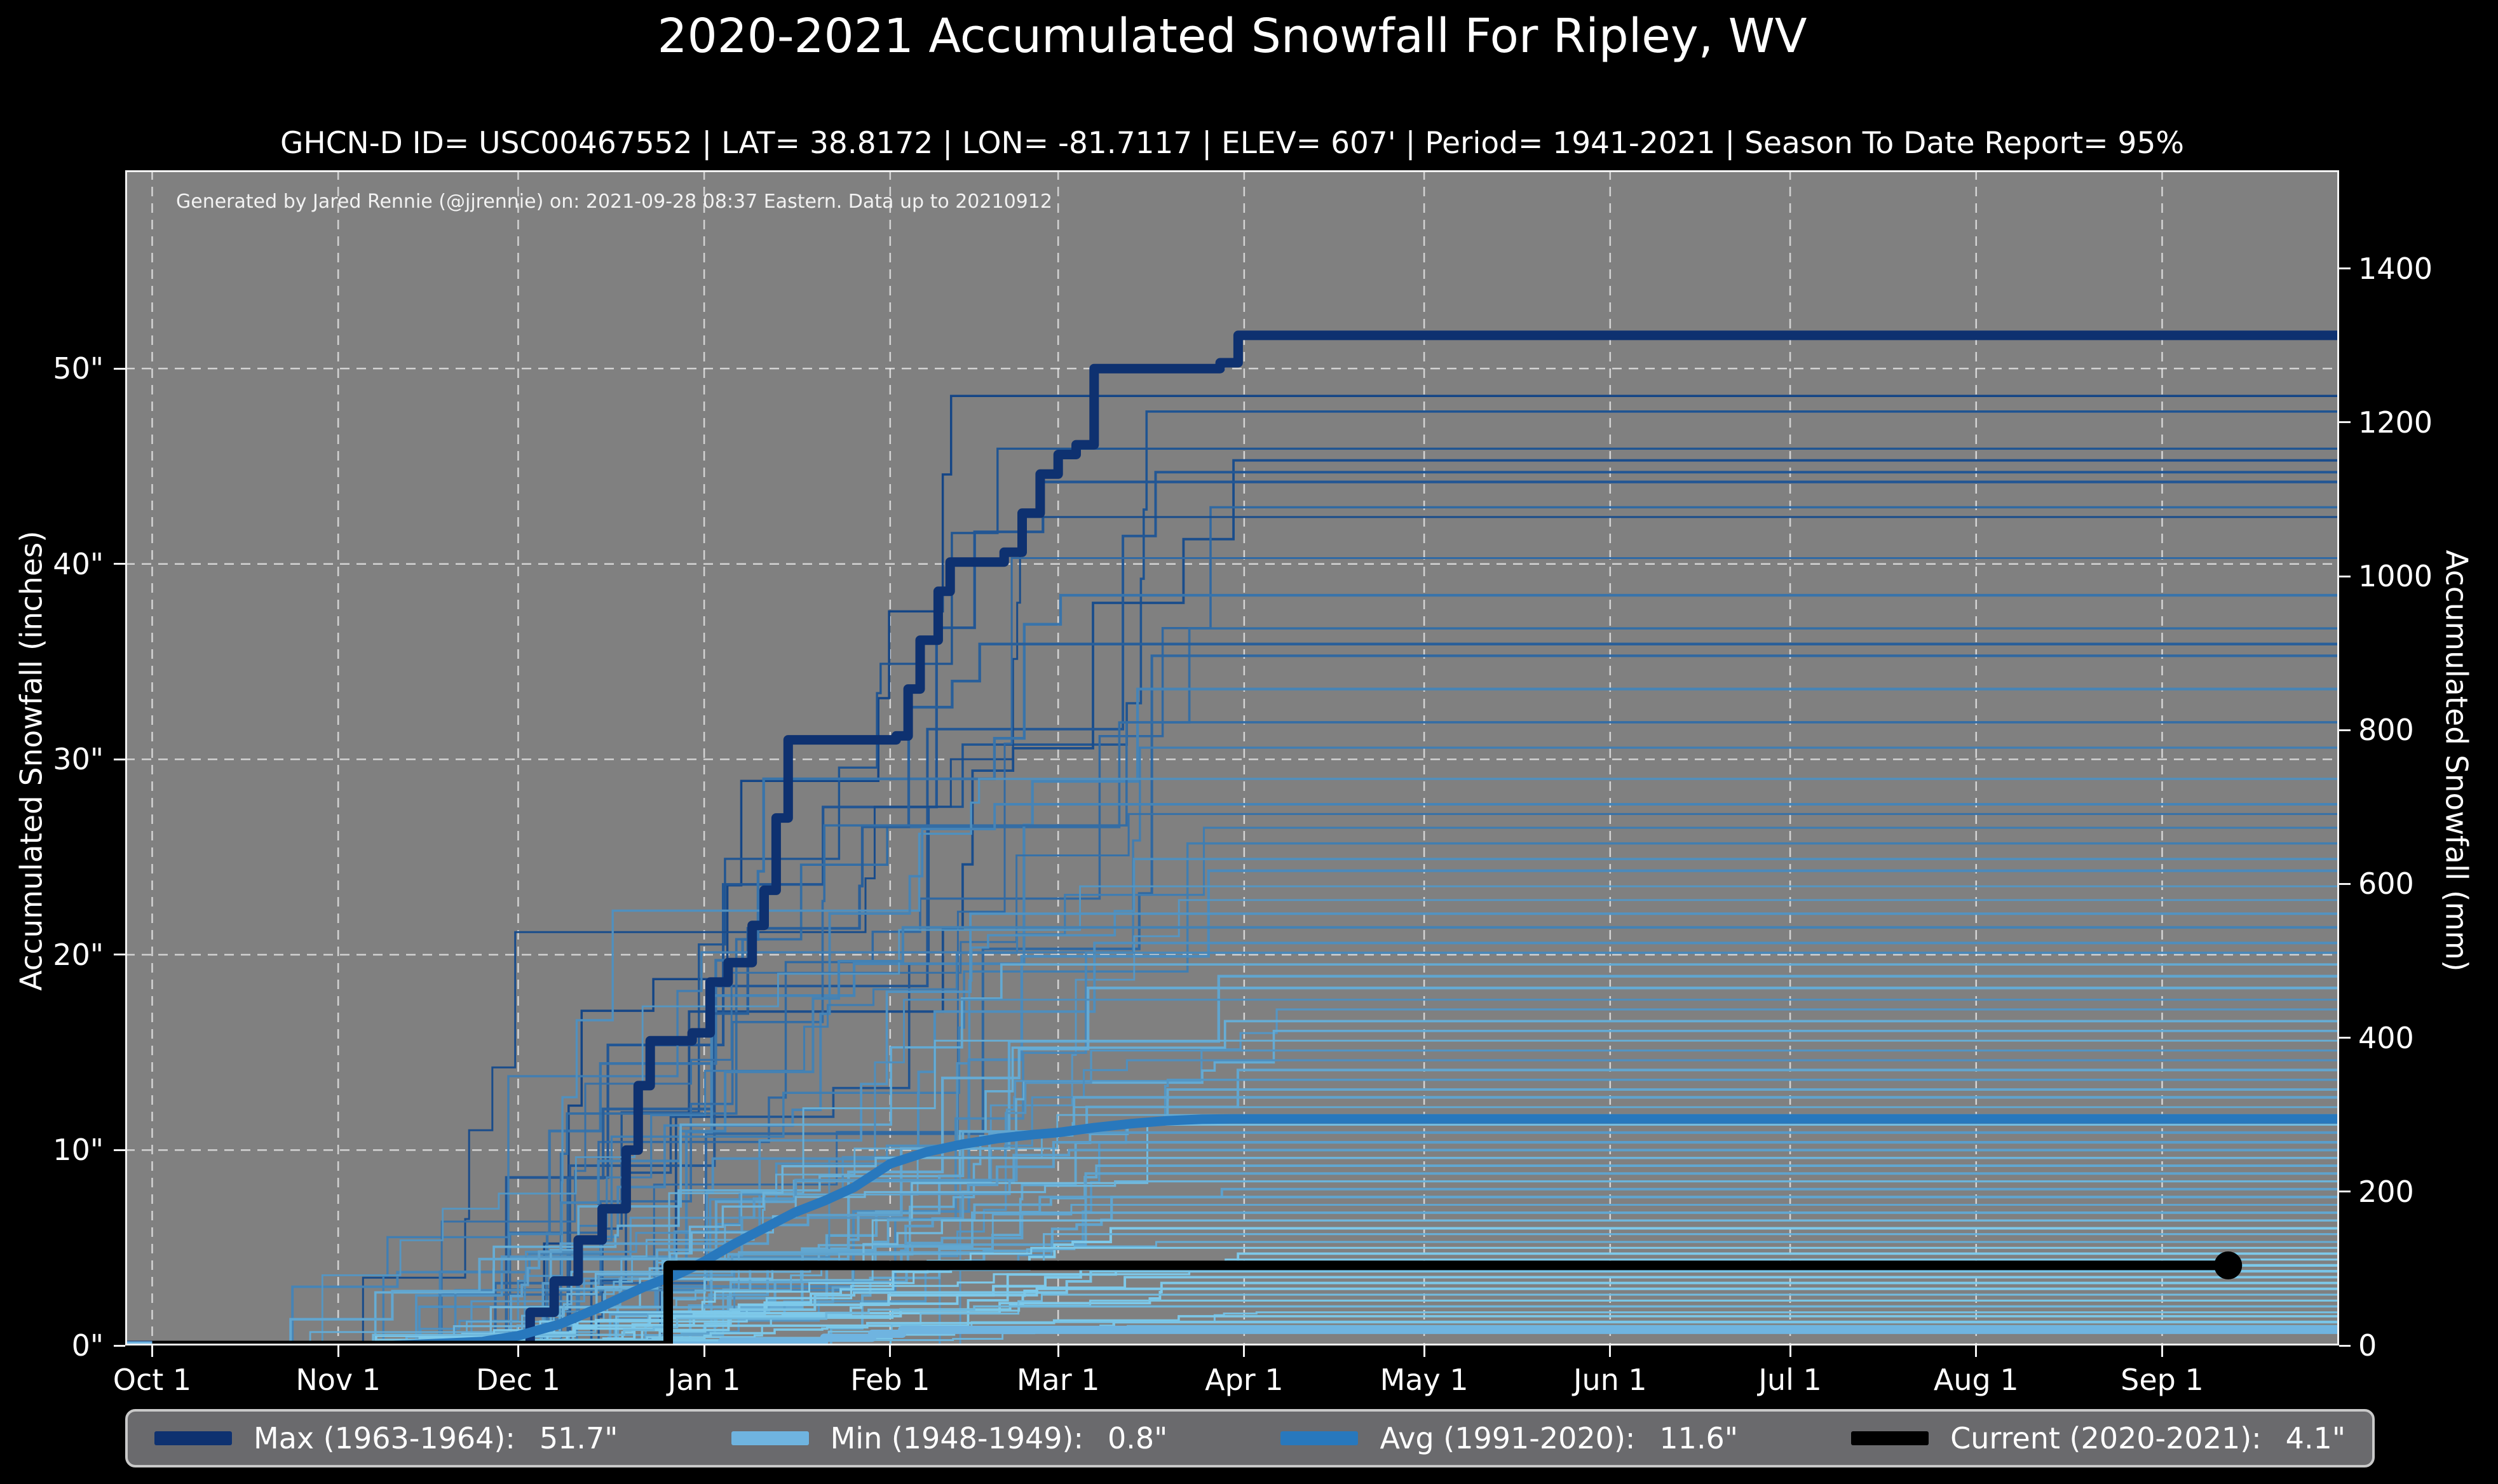 This screenshot has width=2498, height=1484. I want to click on x-tick-label-1: Nov 1, so click(338, 1380).